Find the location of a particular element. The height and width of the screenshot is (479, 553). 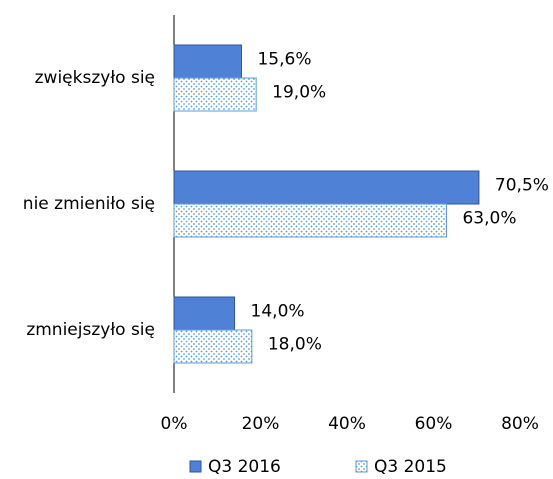

value-label: 70,5% is located at coordinates (522, 186).